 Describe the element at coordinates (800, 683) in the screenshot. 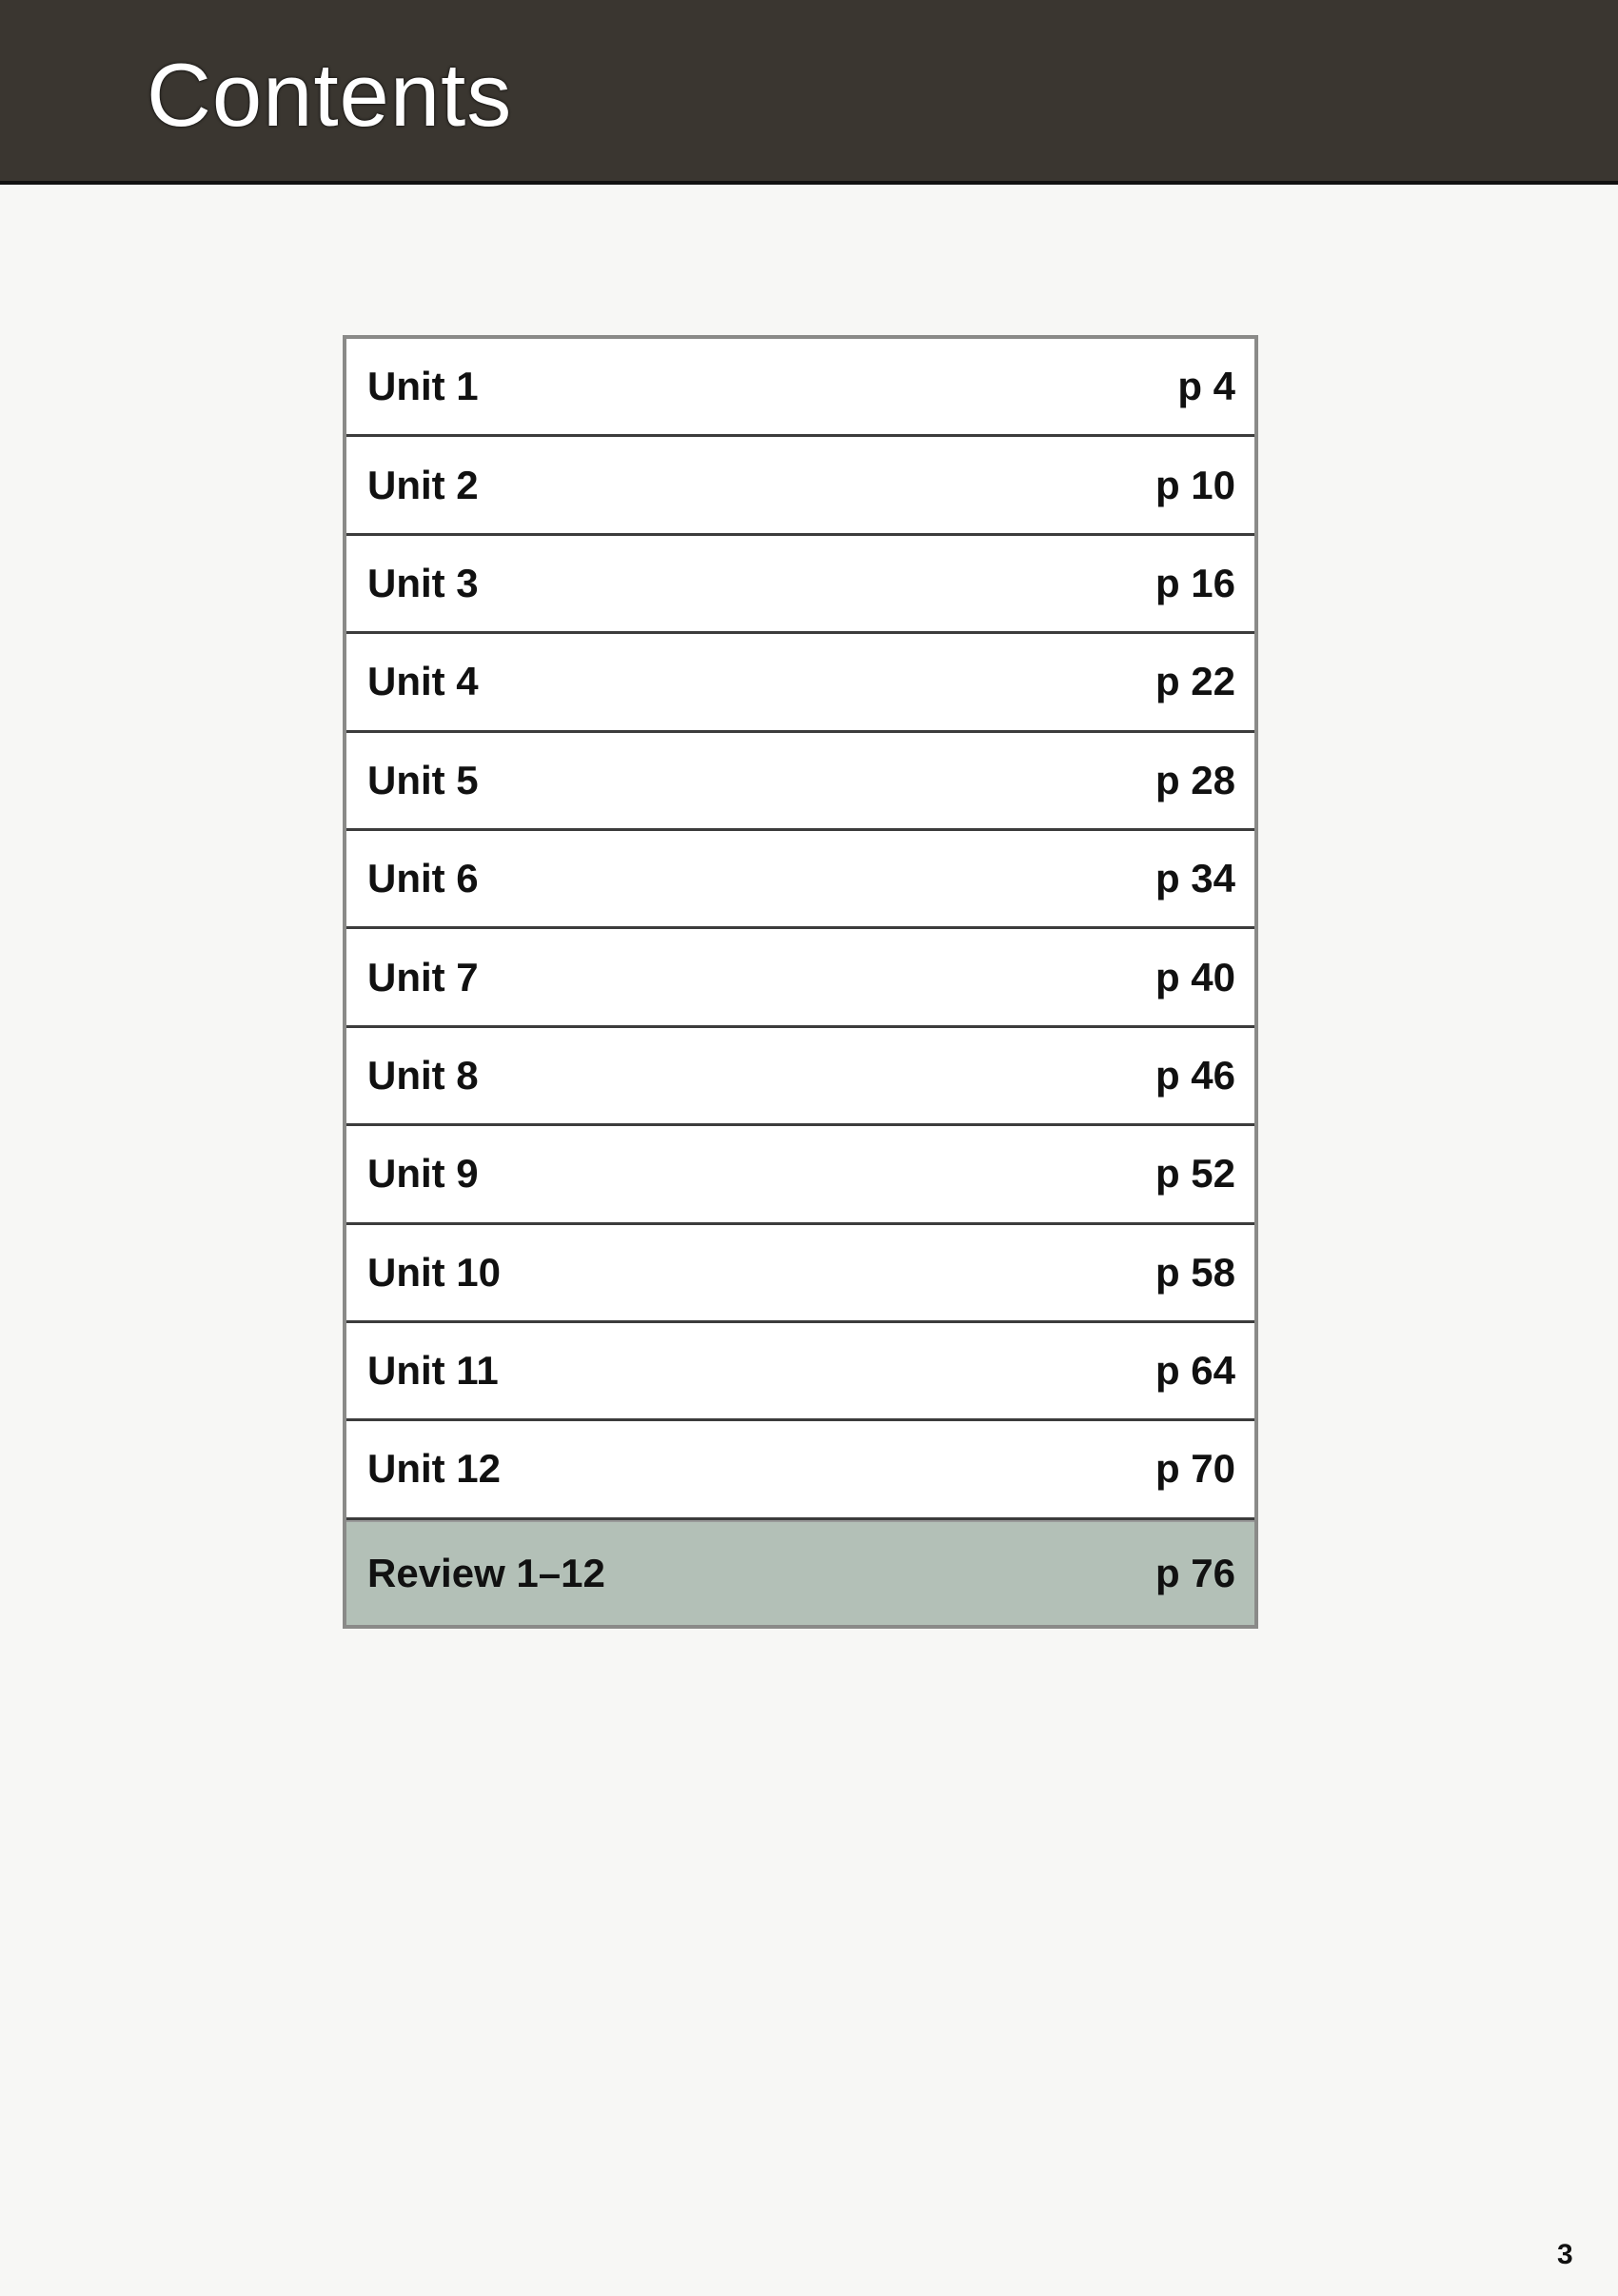

I see `toc-row: Unit 4 p 22` at that location.